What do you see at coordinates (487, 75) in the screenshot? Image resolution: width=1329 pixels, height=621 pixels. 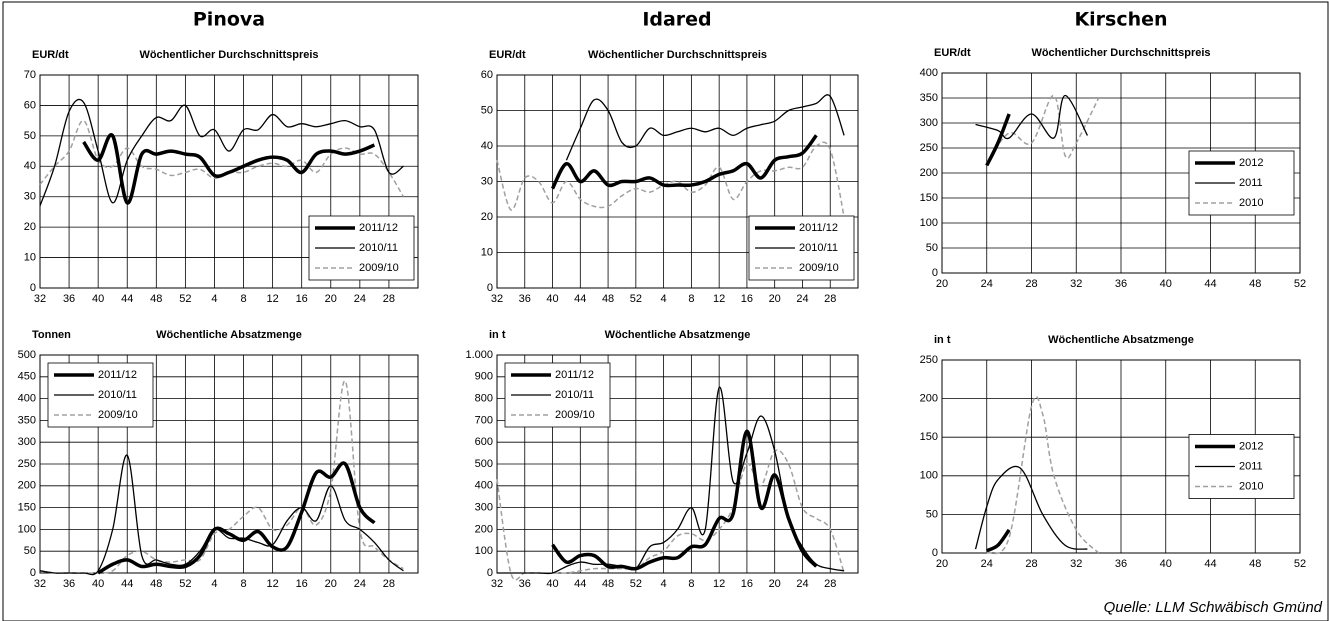 I see `y-tick-label: 60` at bounding box center [487, 75].